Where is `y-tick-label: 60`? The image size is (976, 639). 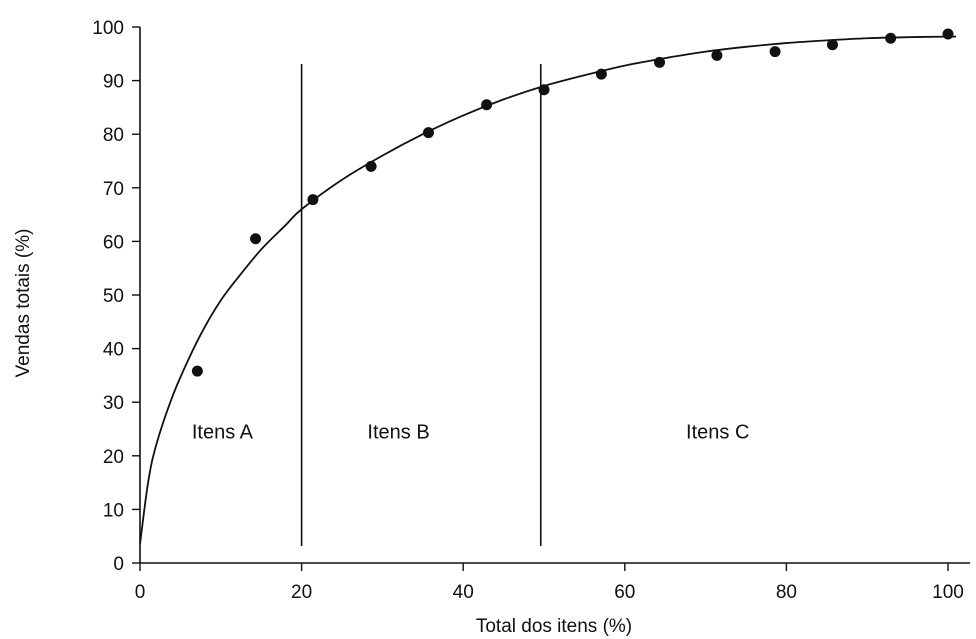 y-tick-label: 60 is located at coordinates (113, 242).